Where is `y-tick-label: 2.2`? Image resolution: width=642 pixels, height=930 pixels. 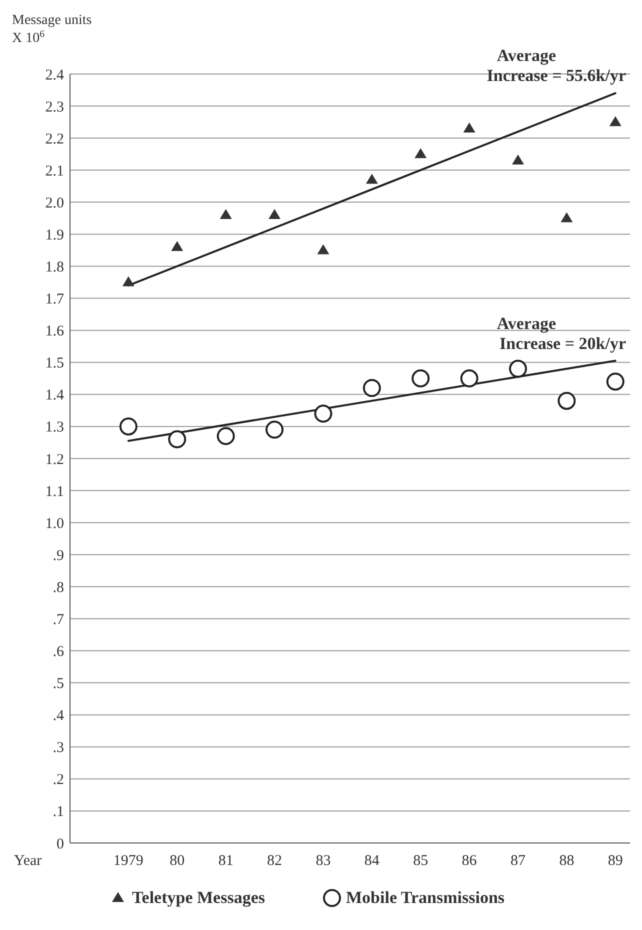
y-tick-label: 2.2 is located at coordinates (54, 139).